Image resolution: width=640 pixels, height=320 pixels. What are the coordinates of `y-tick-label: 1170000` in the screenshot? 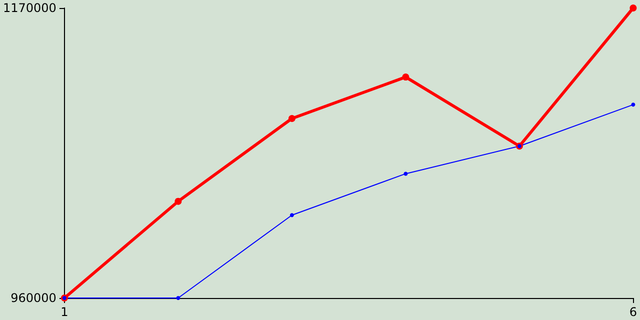 It's located at (29, 8).